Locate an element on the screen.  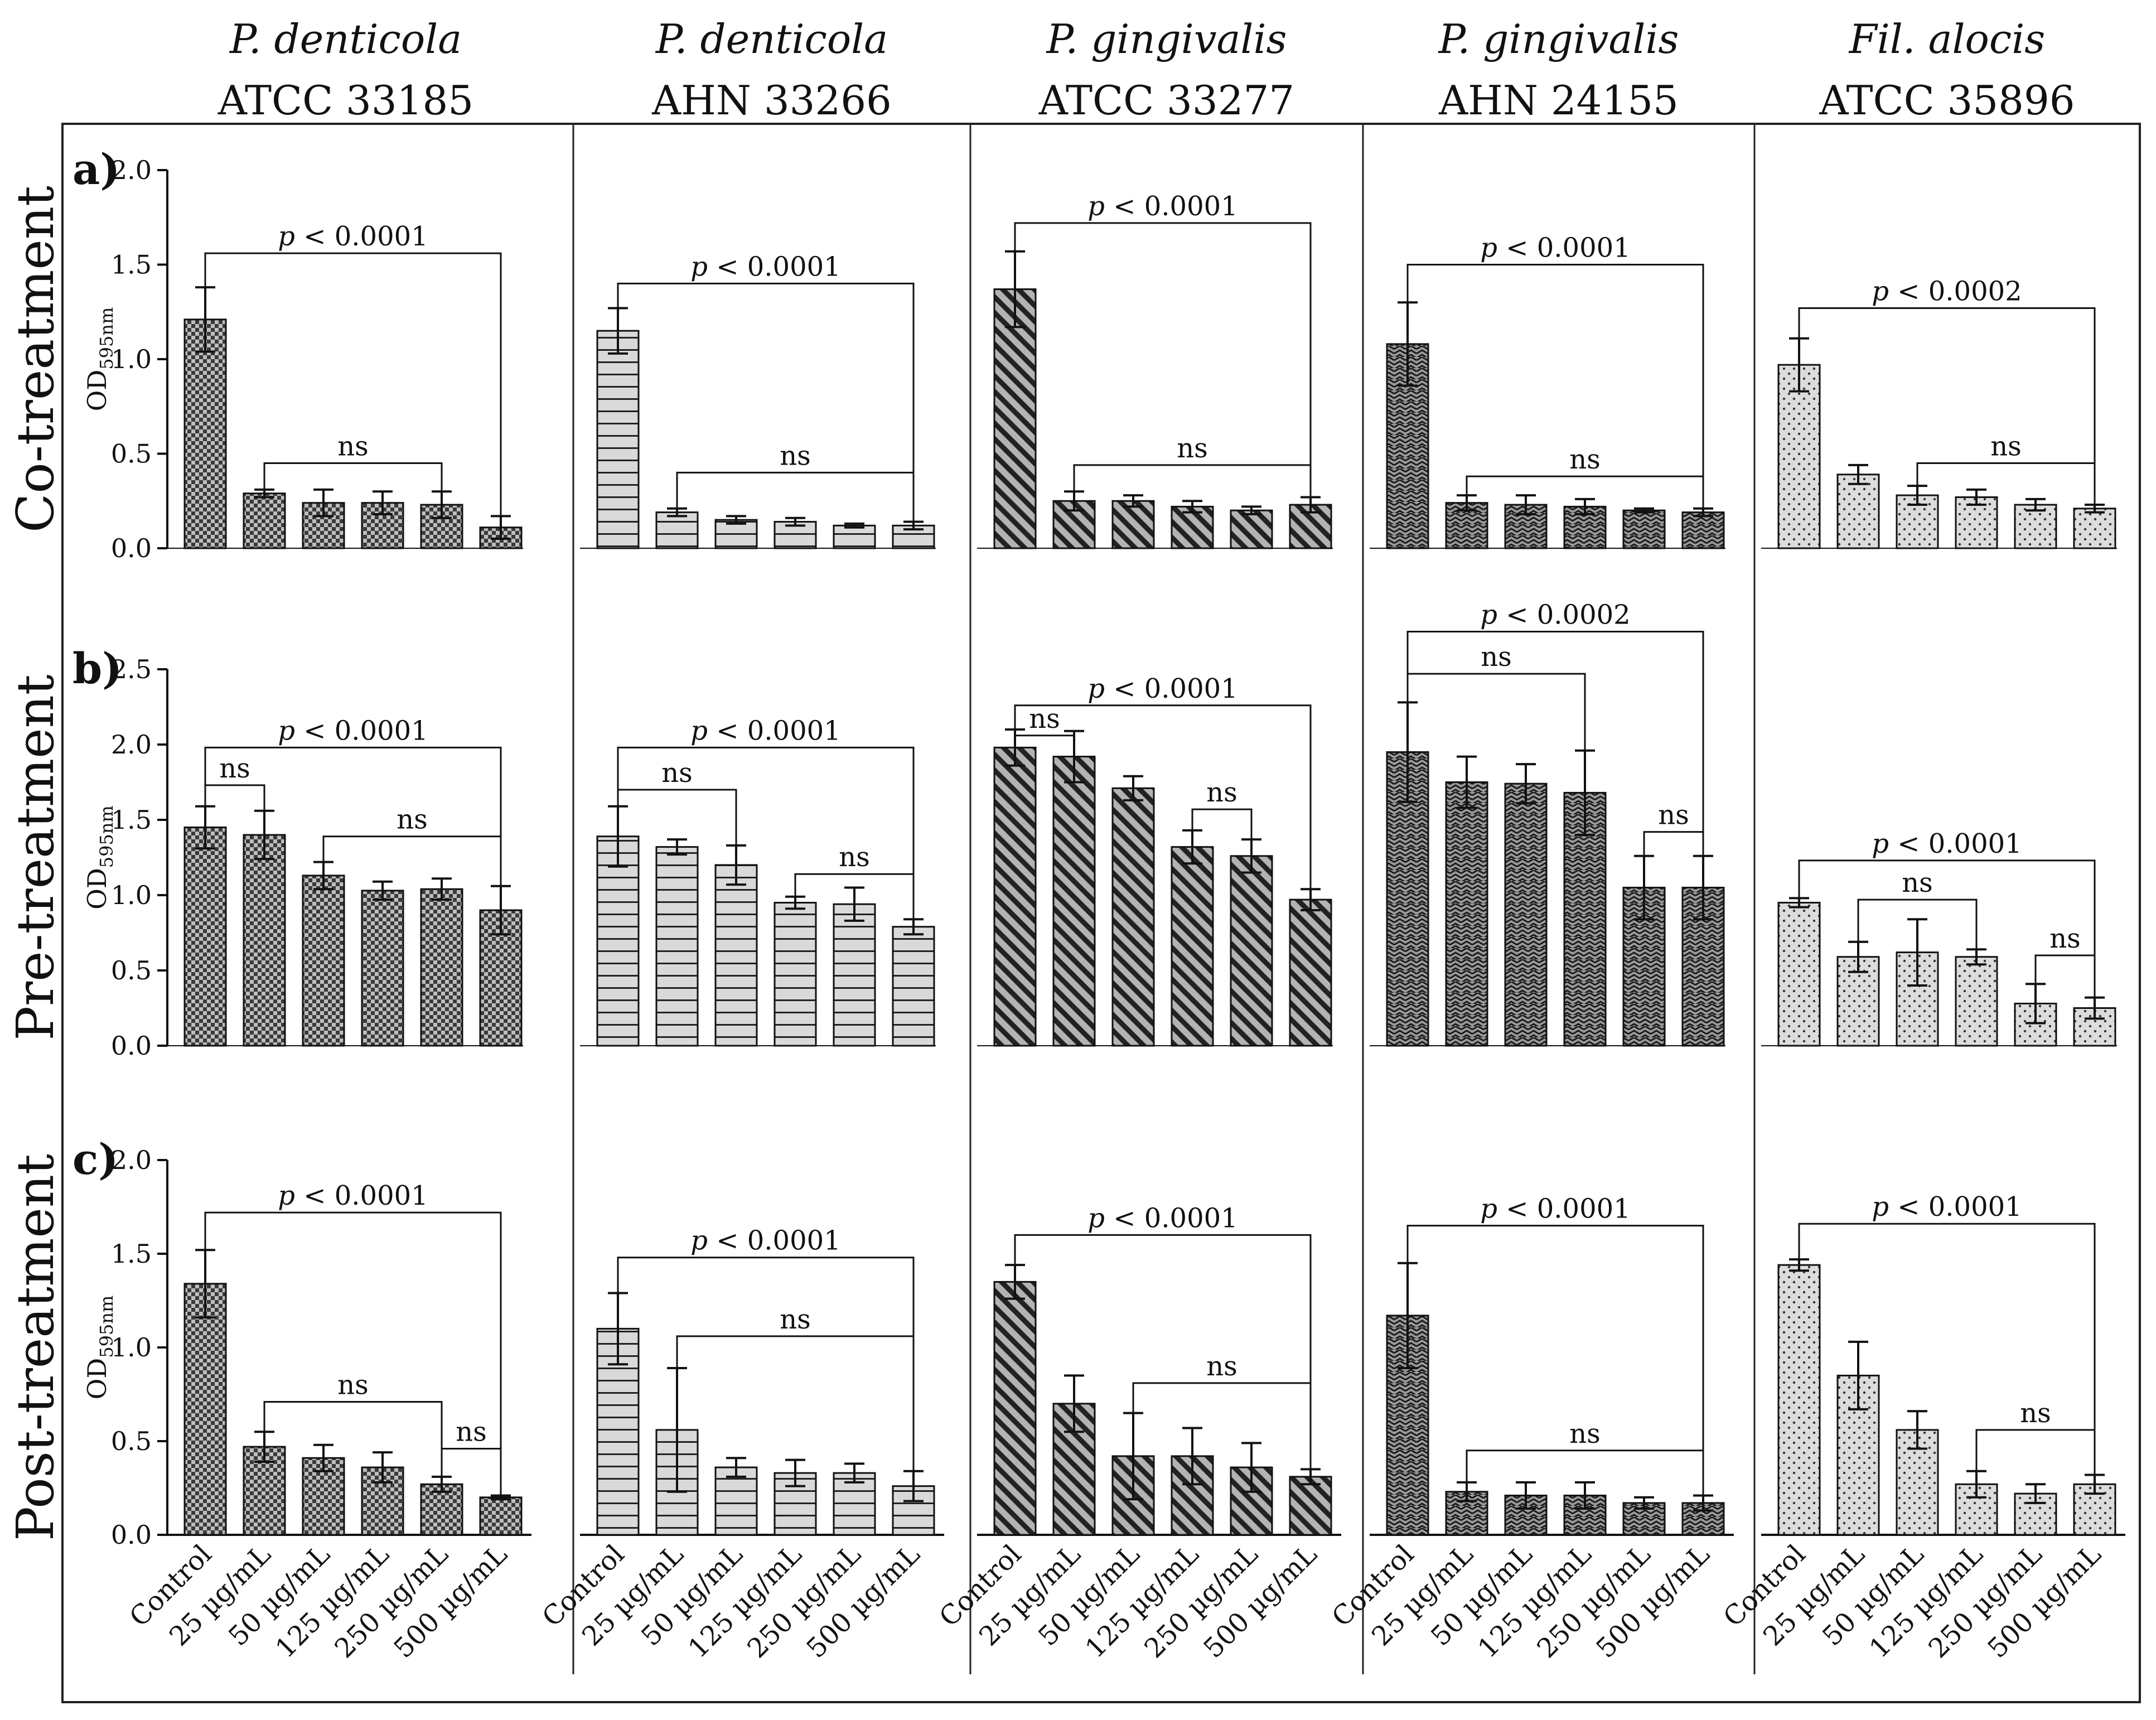
significance-bracket: p < 0.0002 is located at coordinates (1555, 728).